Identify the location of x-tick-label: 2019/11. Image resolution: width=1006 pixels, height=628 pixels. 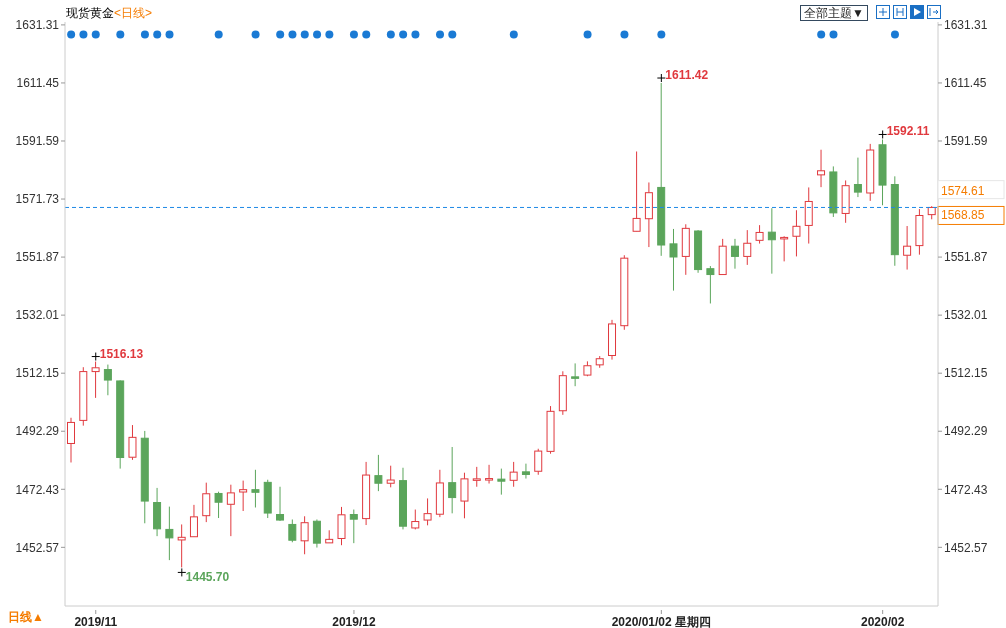
(96, 621).